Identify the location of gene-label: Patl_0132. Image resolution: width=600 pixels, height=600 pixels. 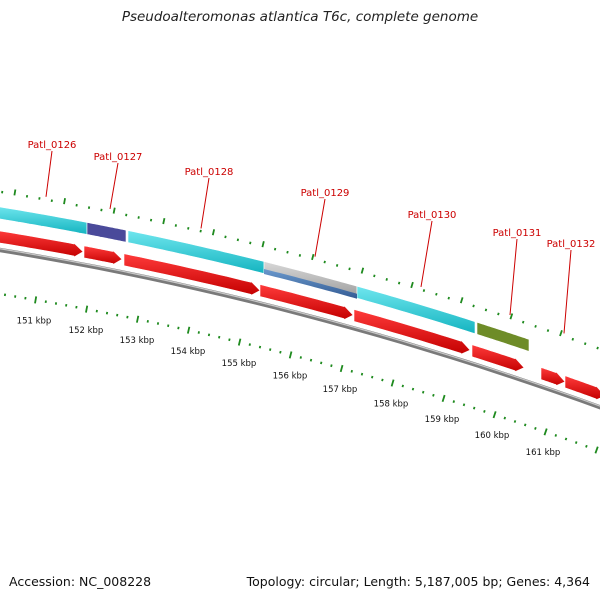
(571, 244).